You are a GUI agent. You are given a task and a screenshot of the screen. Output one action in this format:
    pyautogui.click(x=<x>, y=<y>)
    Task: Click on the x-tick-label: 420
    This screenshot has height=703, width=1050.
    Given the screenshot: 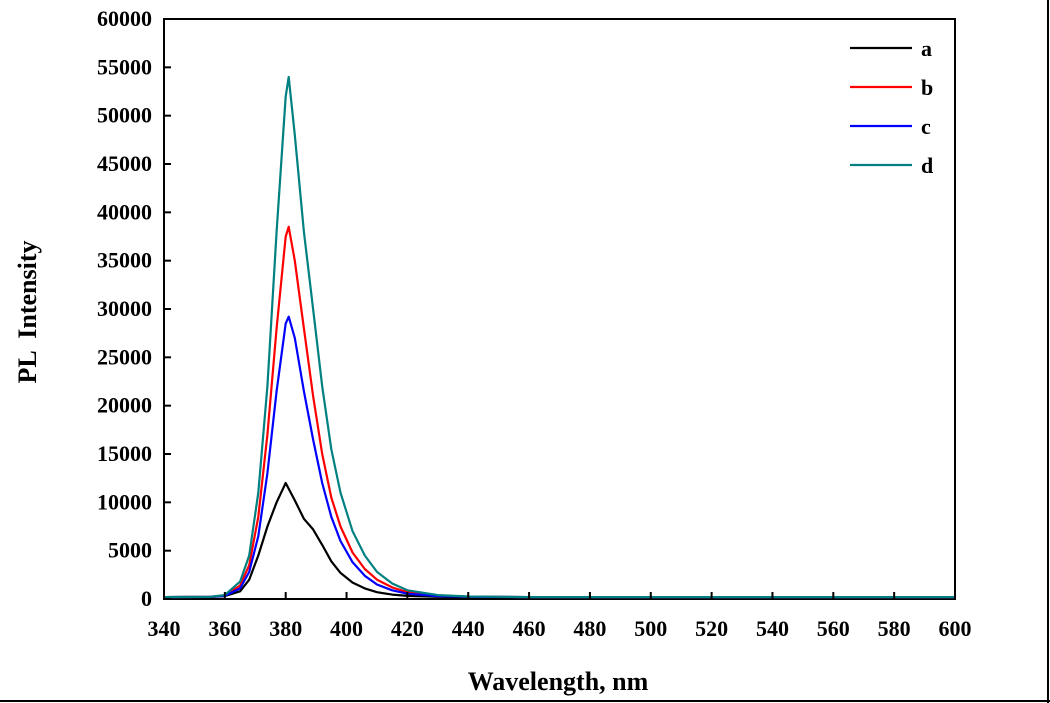 What is the action you would take?
    pyautogui.click(x=407, y=628)
    